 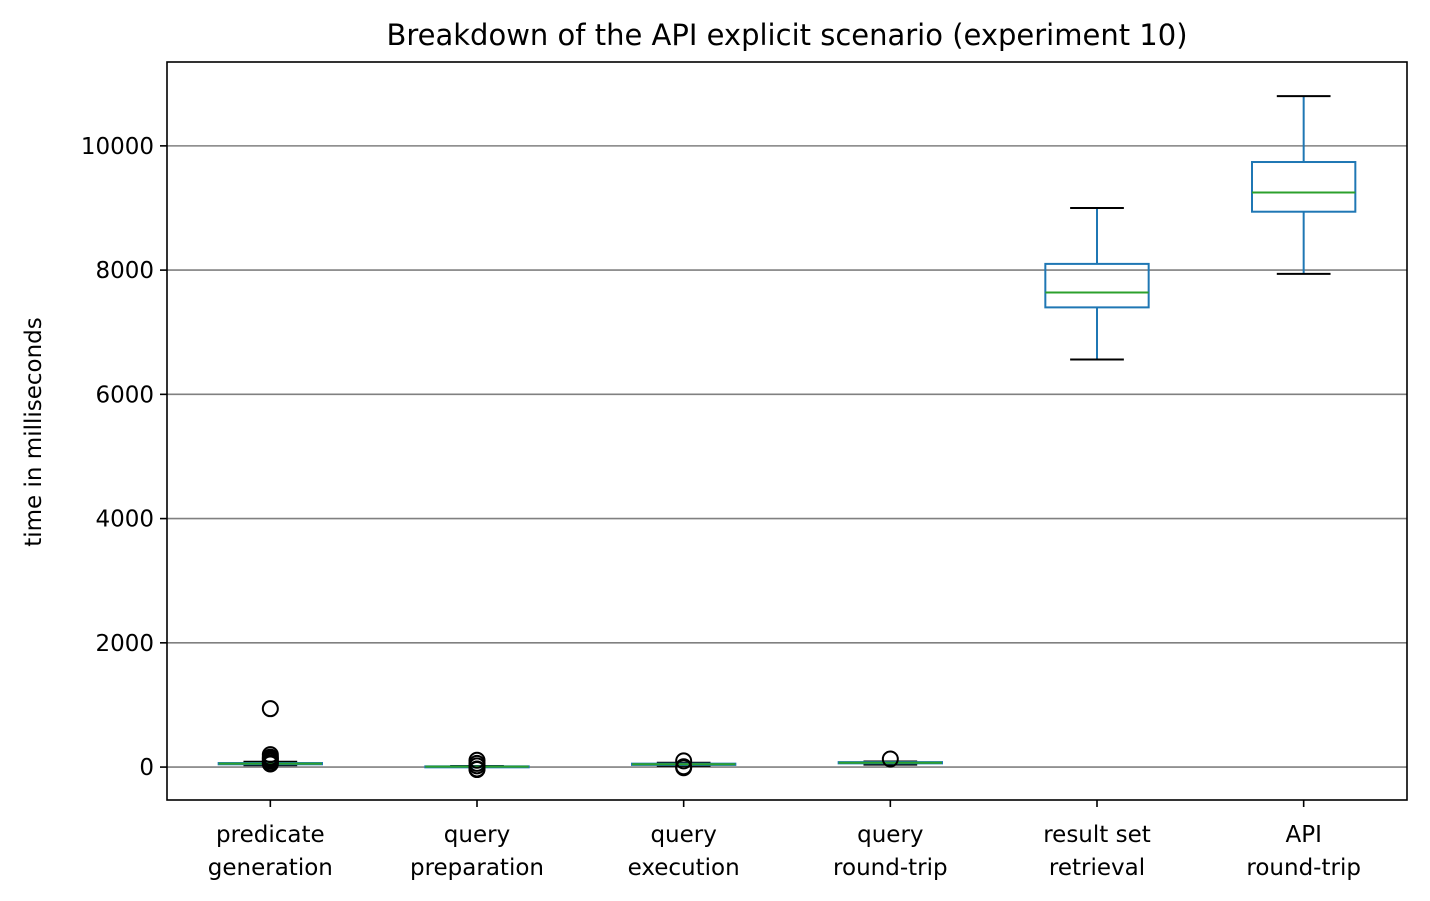 What do you see at coordinates (34, 432) in the screenshot?
I see `y-axis-label: time in milliseconds` at bounding box center [34, 432].